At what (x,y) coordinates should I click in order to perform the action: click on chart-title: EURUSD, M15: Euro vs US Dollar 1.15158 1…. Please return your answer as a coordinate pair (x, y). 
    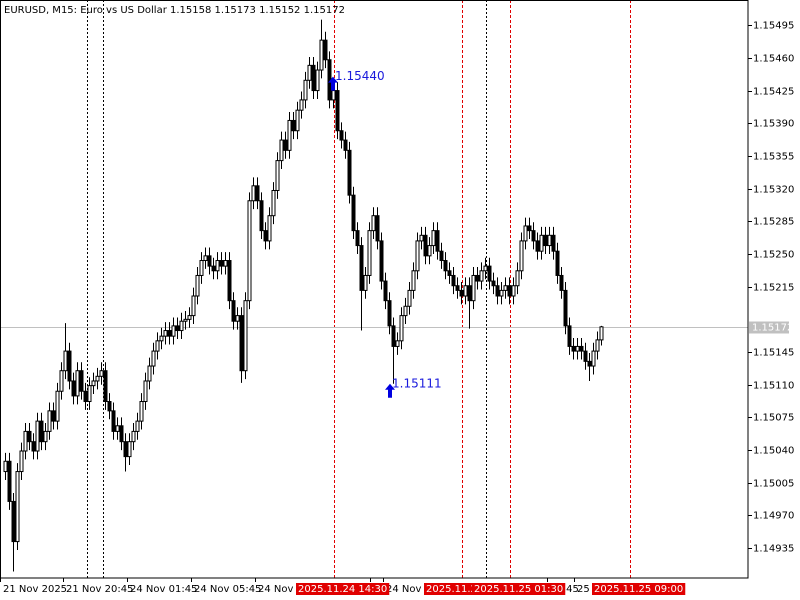
    Looking at the image, I should click on (174, 10).